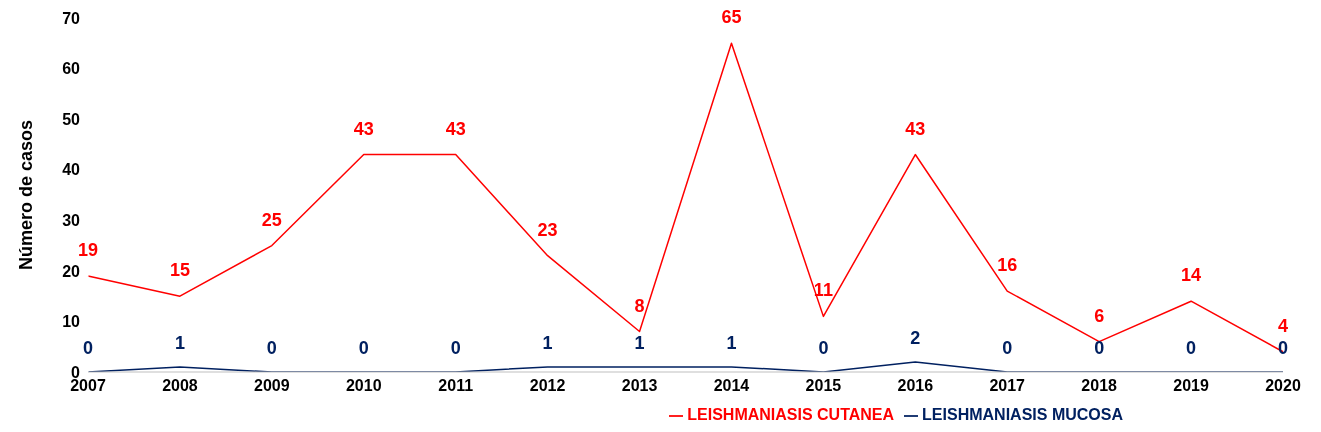  What do you see at coordinates (26, 195) in the screenshot?
I see `y-axis-title: Número de casos` at bounding box center [26, 195].